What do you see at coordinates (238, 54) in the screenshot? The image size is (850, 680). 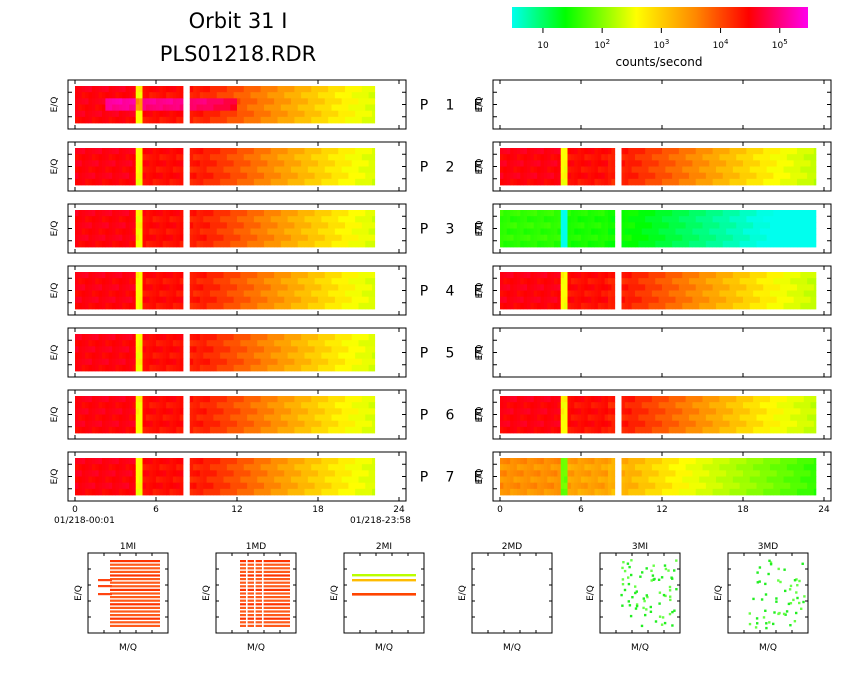 I see `title-line-2: PLS01218.RDR` at bounding box center [238, 54].